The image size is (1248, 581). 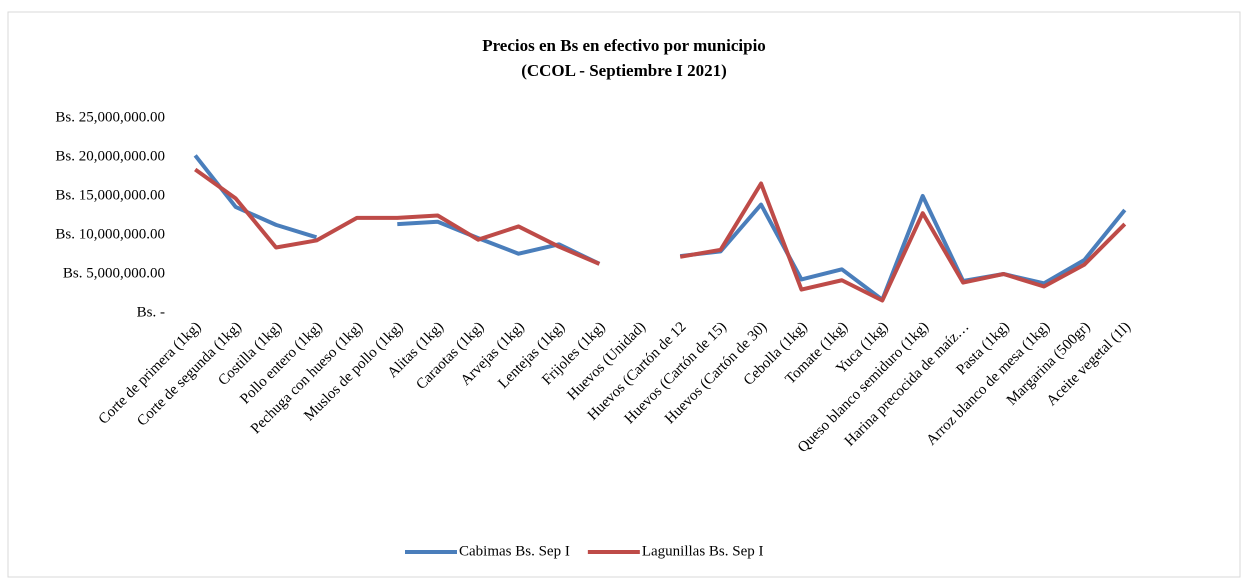 I want to click on y-tick-label: Bs. 20,000,000.00, so click(x=110, y=156).